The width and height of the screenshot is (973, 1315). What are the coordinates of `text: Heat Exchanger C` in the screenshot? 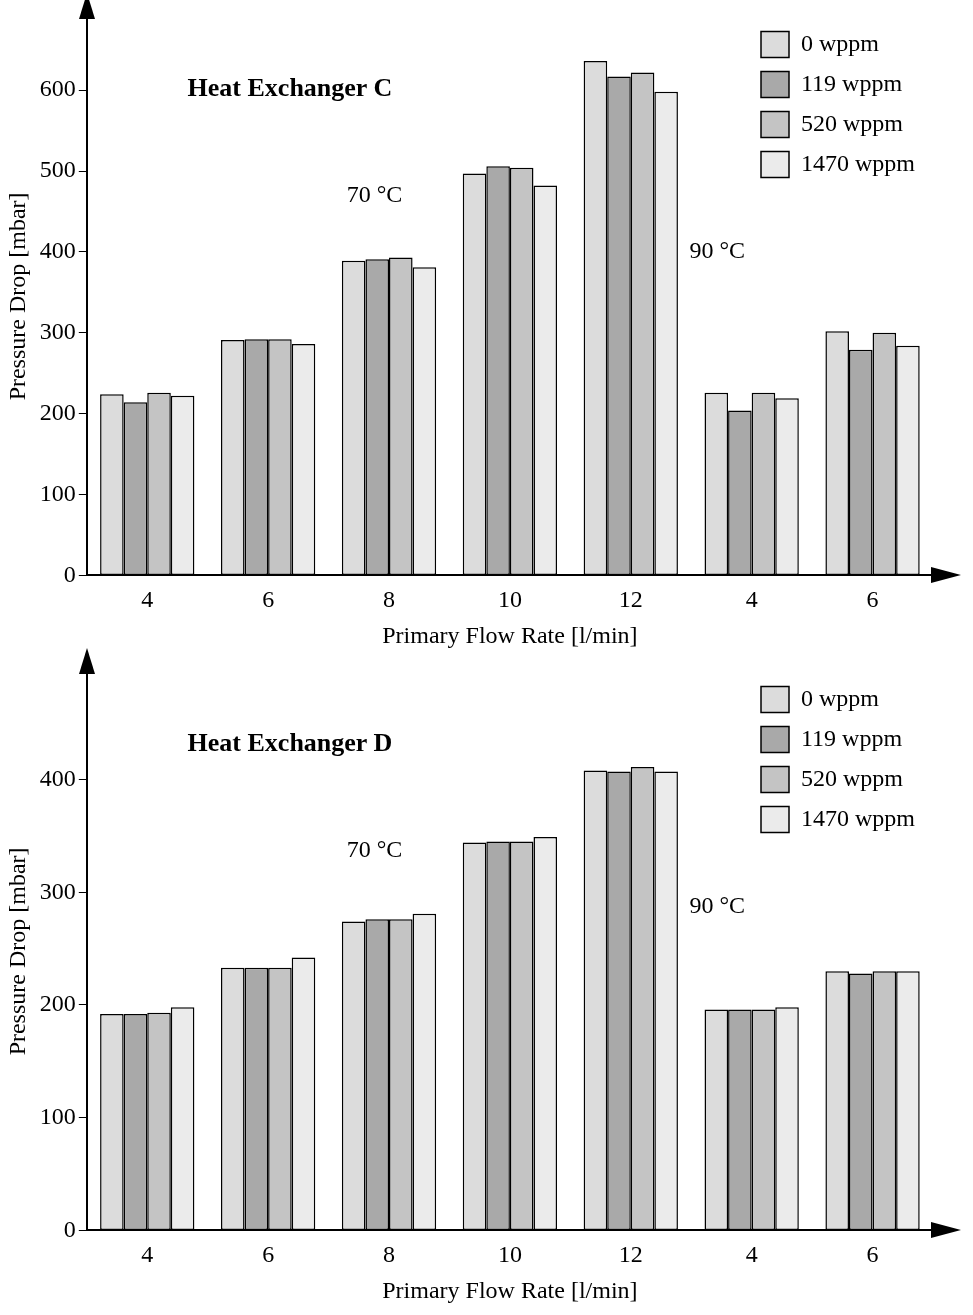 It's located at (290, 88).